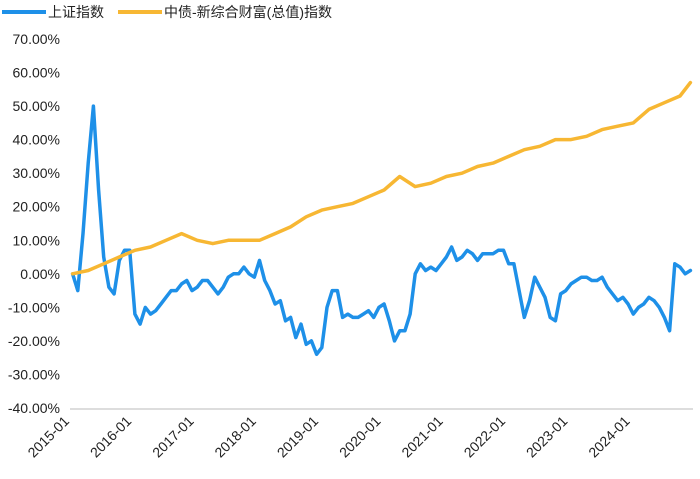 This screenshot has height=479, width=700. Describe the element at coordinates (248, 12) in the screenshot. I see `legend-label-1: 中债-新综合财富(总值)指数` at that location.